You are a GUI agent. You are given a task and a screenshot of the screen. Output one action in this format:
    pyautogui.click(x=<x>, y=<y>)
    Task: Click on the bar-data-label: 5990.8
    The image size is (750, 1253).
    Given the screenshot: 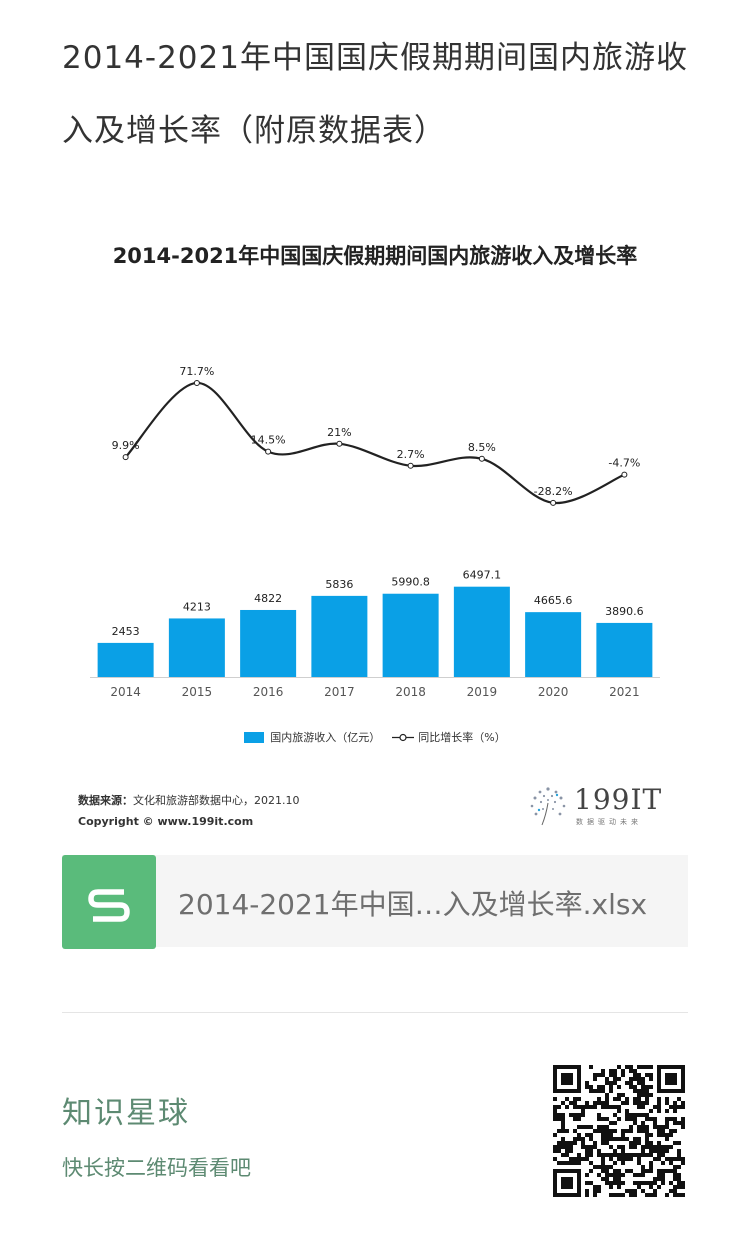 What is the action you would take?
    pyautogui.click(x=410, y=582)
    